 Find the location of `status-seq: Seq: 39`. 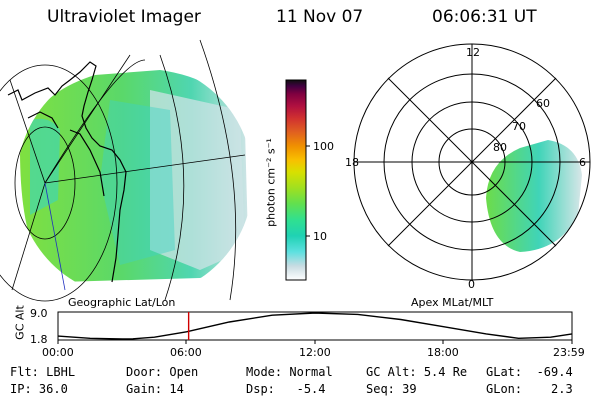

status-seq: Seq: 39 is located at coordinates (391, 389).